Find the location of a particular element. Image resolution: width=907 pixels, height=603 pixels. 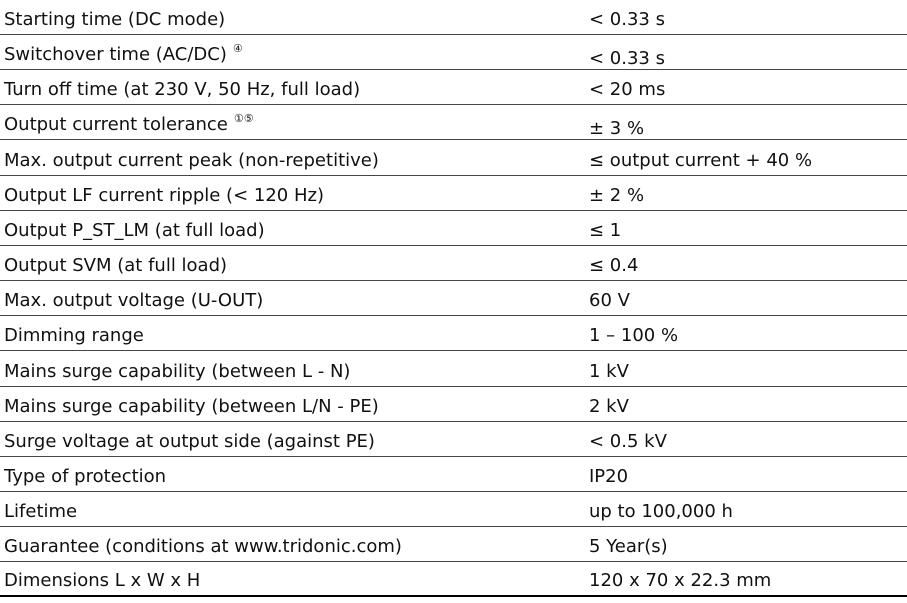

label-text: Mains surge capability (between L - N) is located at coordinates (177, 371).